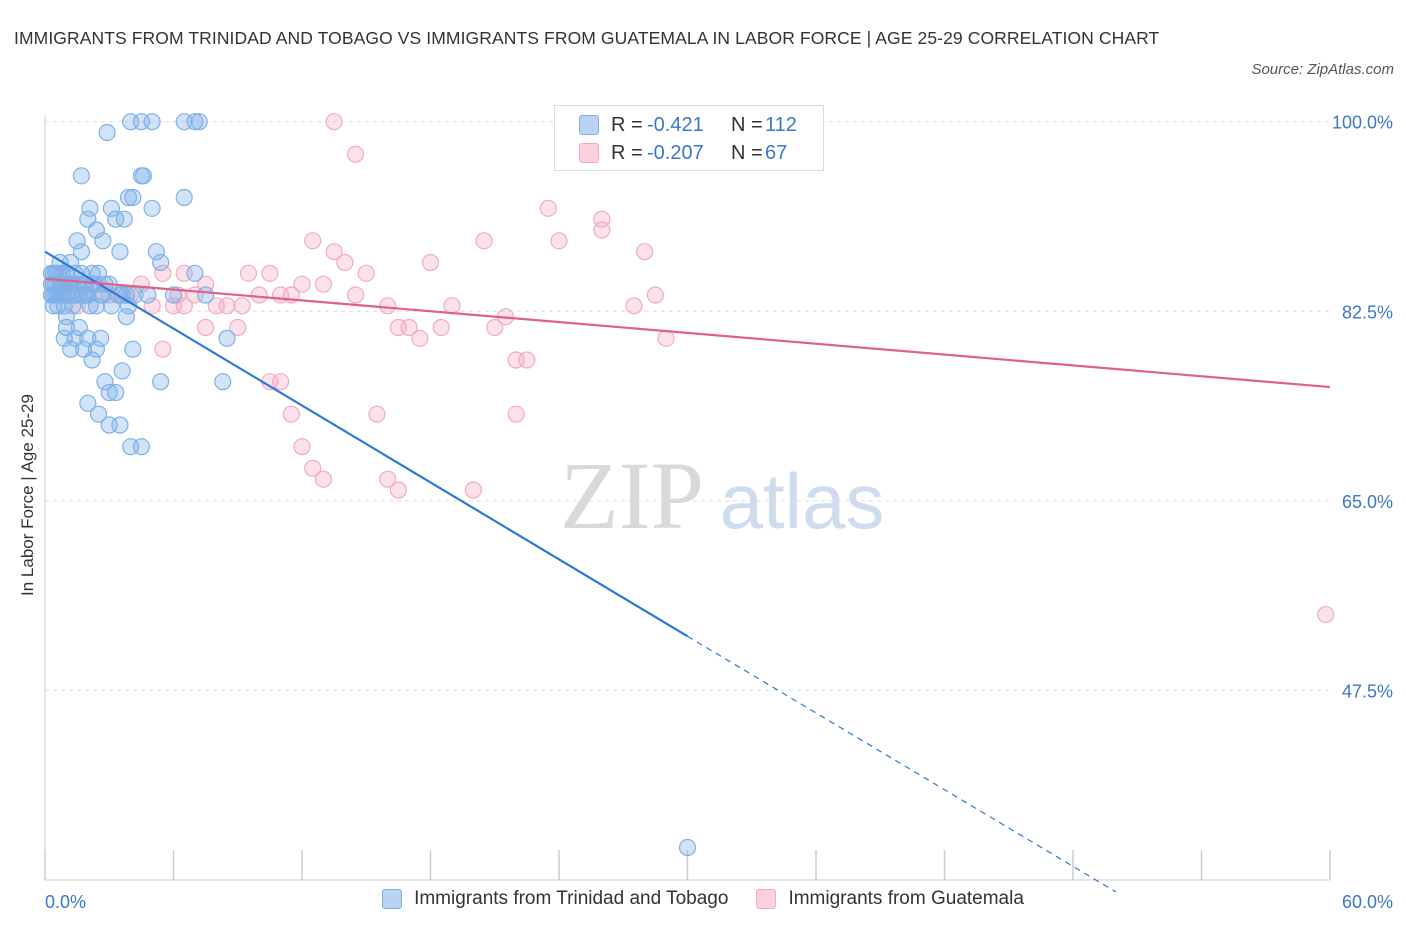 This screenshot has width=1406, height=930. Describe the element at coordinates (65, 902) in the screenshot. I see `x-tick-label-min: 0.0%` at that location.